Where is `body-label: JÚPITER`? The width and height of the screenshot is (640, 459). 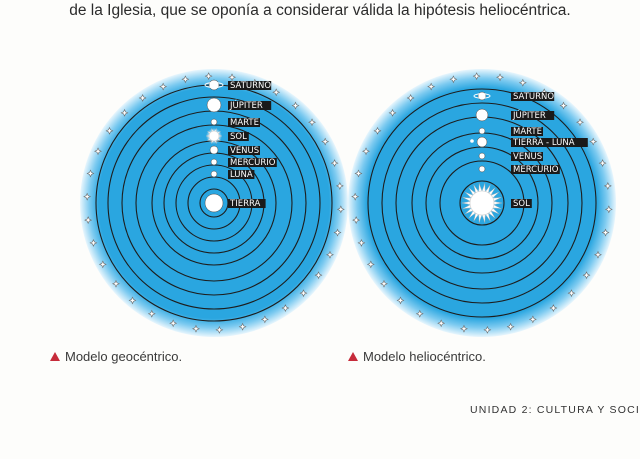
body-label: JÚPITER is located at coordinates (529, 115).